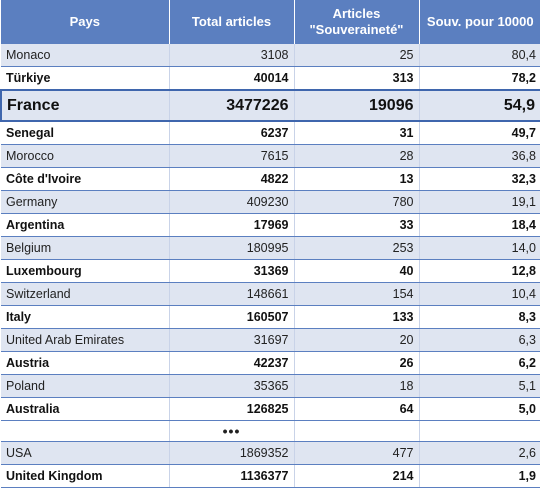 The image size is (540, 488). Describe the element at coordinates (232, 271) in the screenshot. I see `cell-total-articles: 31369` at that location.